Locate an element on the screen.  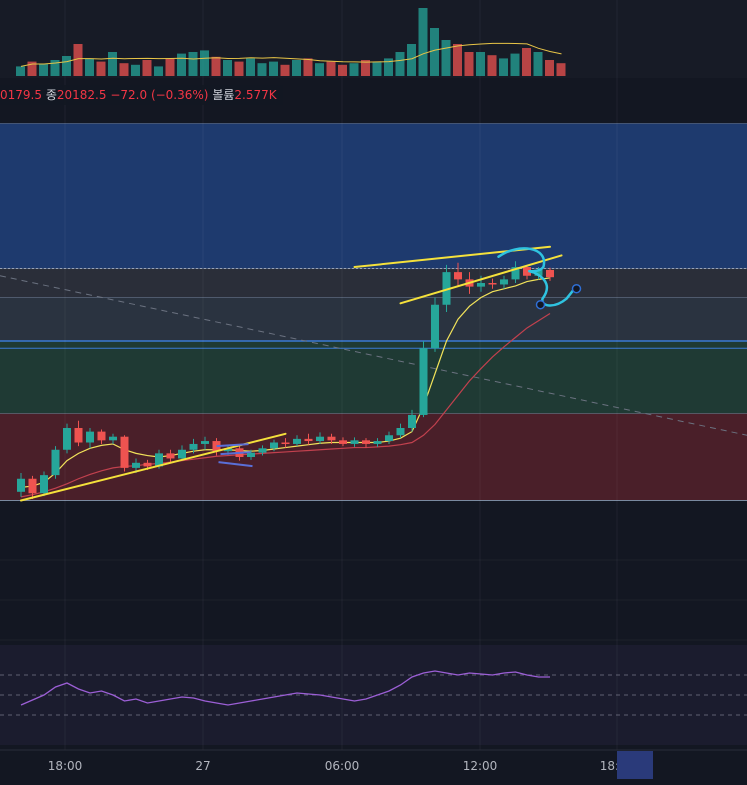
legend-change: −72.0 is located at coordinates (129, 95).